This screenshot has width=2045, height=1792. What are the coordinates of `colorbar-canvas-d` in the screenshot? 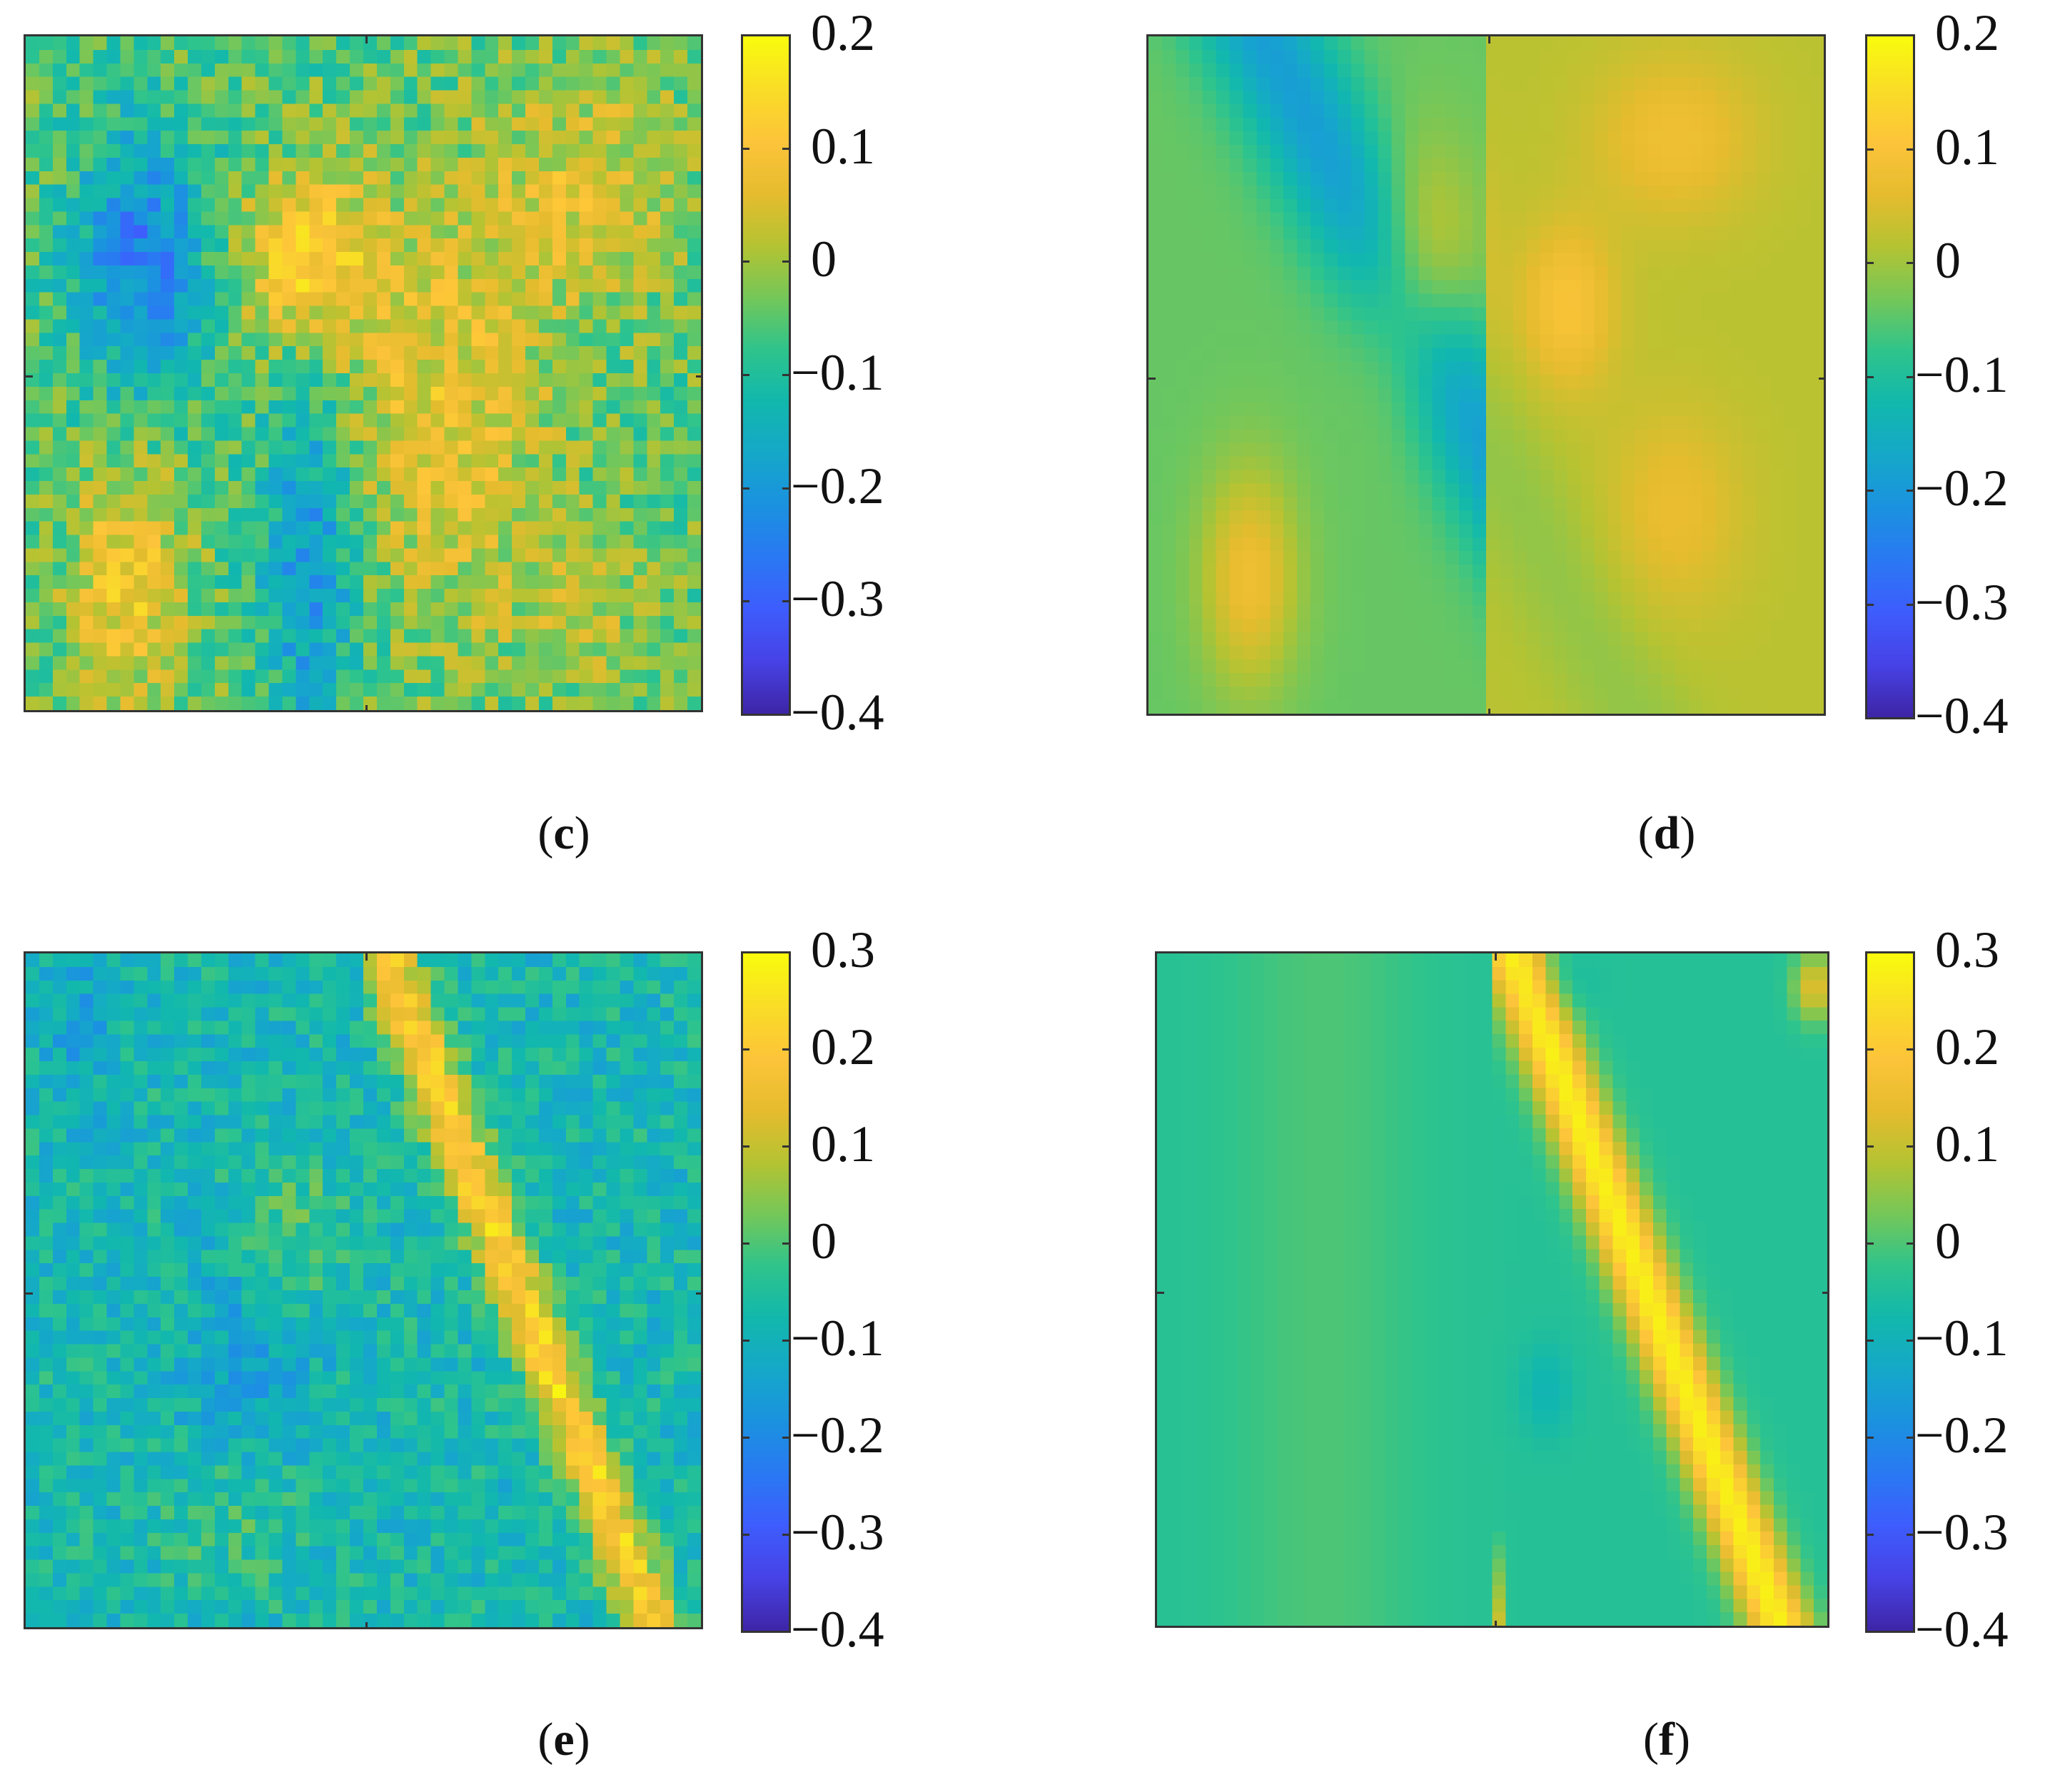 It's located at (1890, 376).